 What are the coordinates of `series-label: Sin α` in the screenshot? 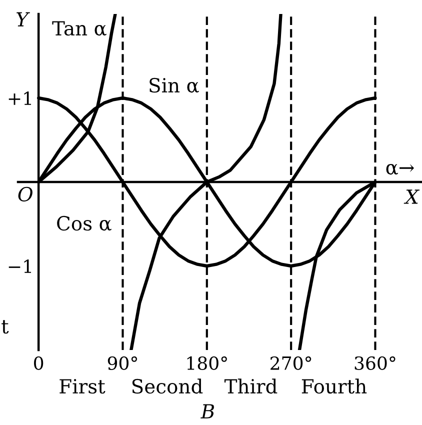 It's located at (174, 85).